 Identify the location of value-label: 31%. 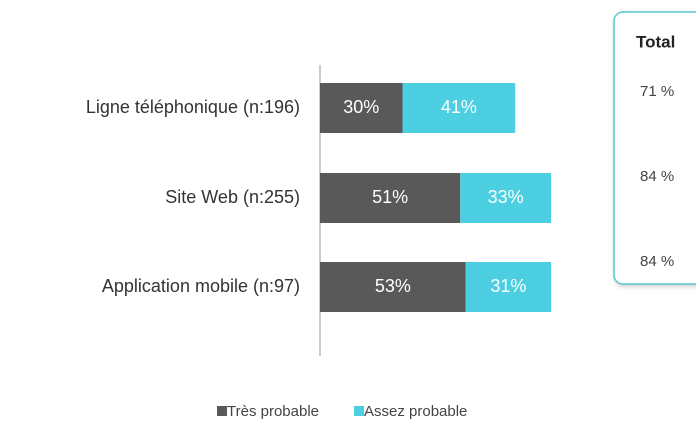
(508, 286).